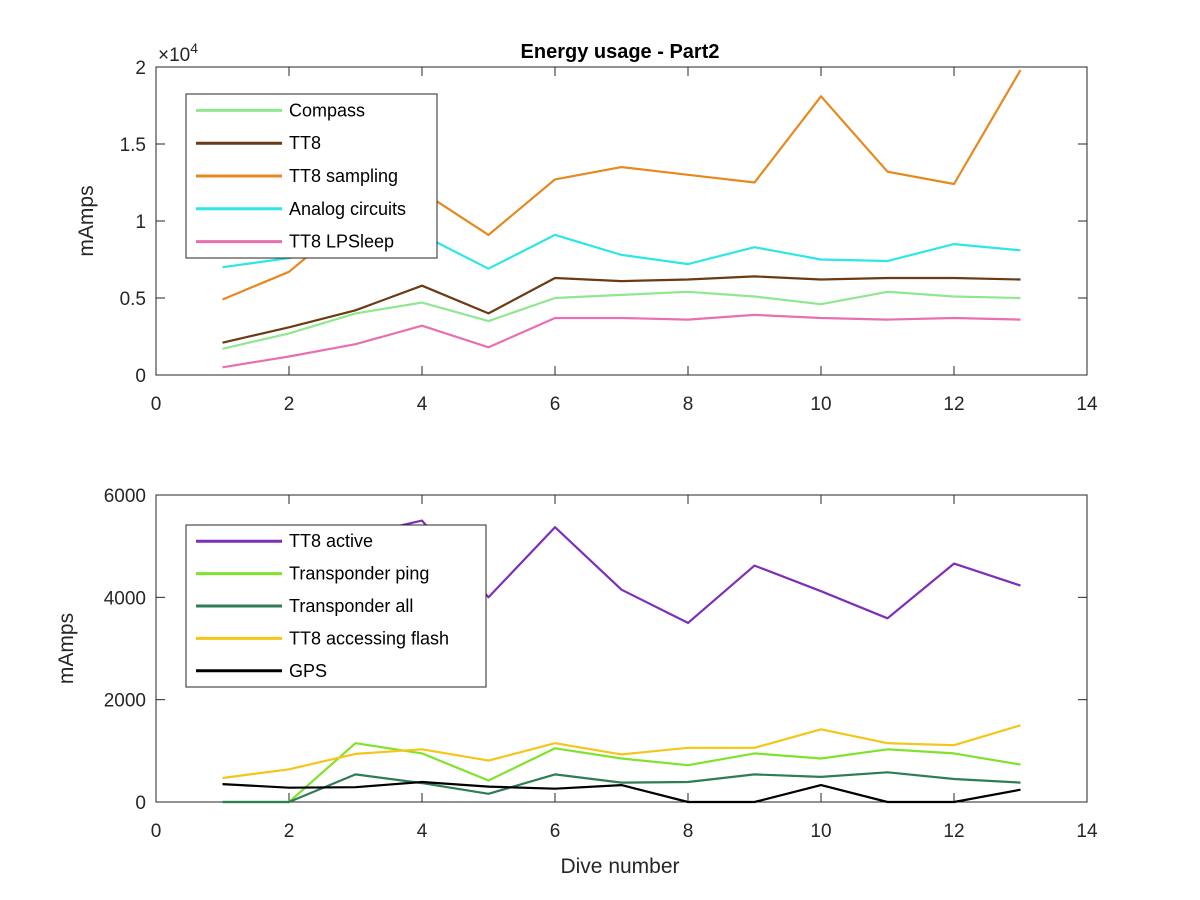 This screenshot has height=900, width=1200. I want to click on y-tick-label: 1.5, so click(133, 145).